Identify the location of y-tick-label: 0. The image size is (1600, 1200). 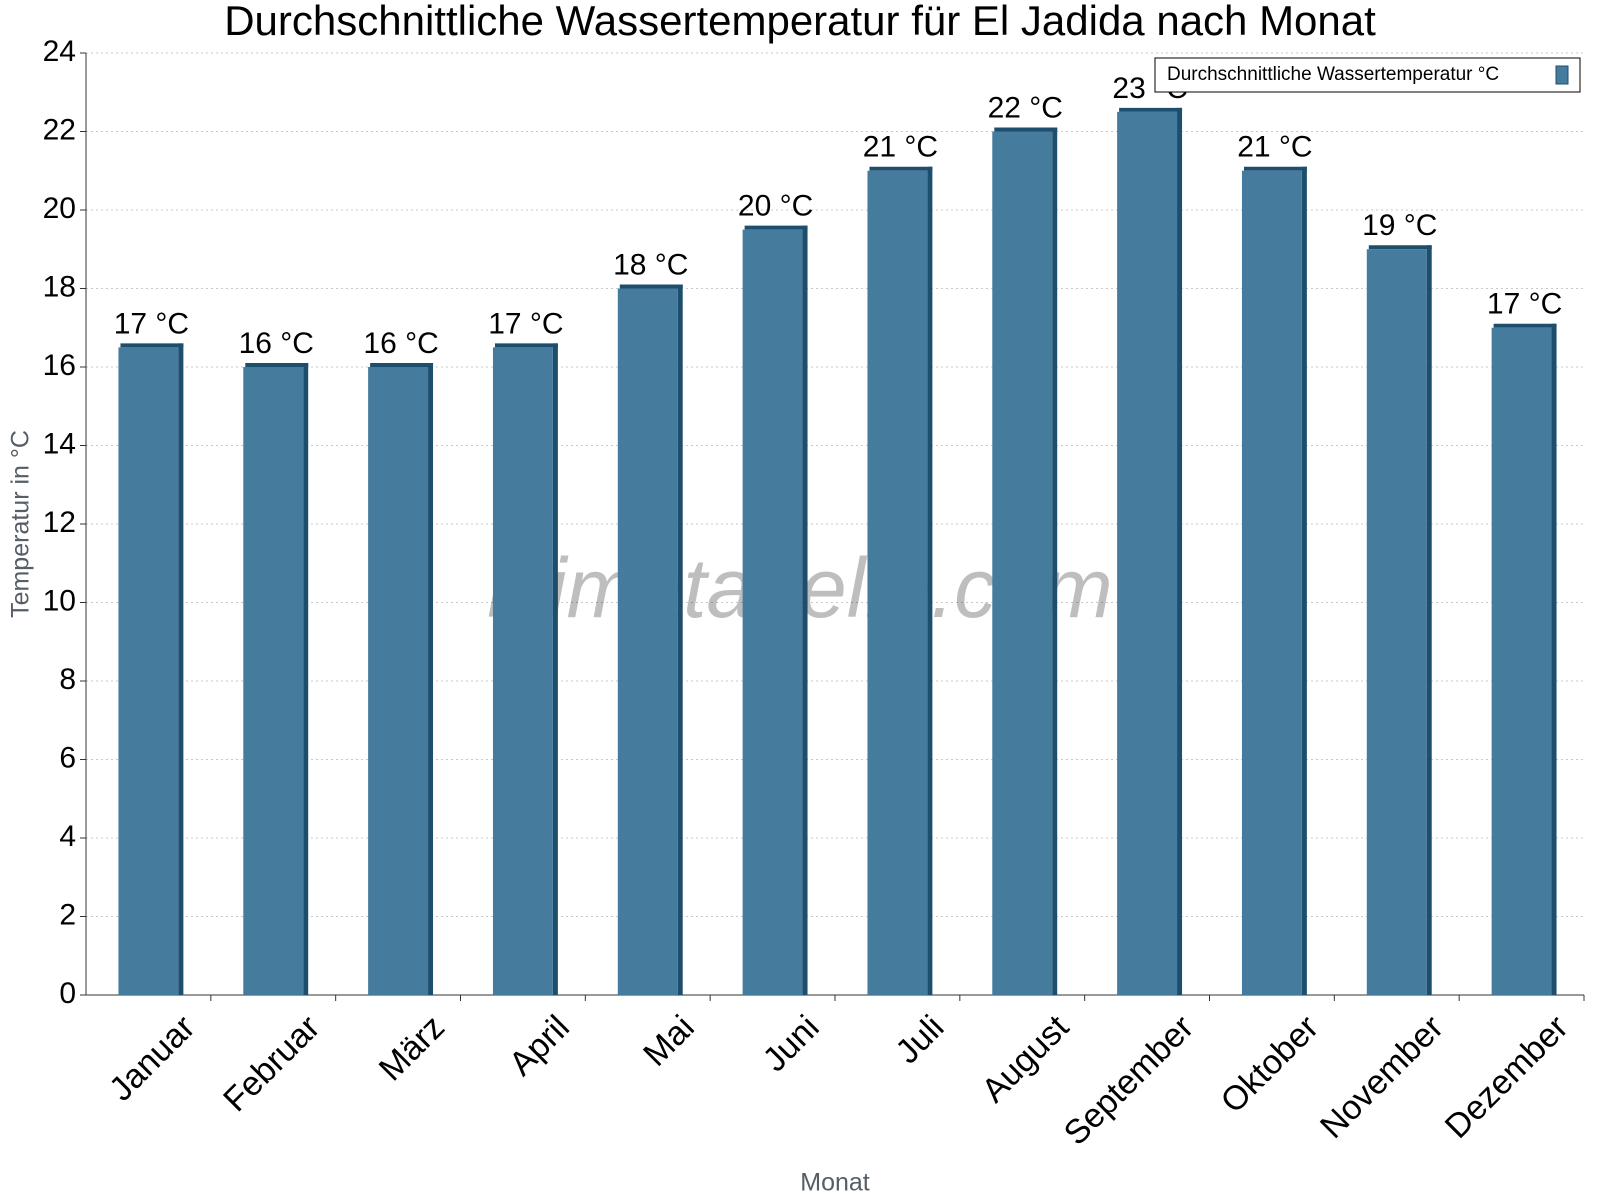
(67, 993).